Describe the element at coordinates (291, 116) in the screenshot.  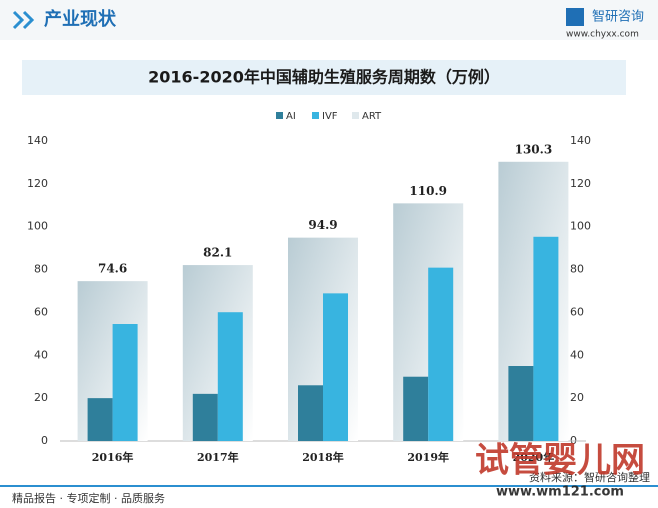
I see `legend-label: AI` at that location.